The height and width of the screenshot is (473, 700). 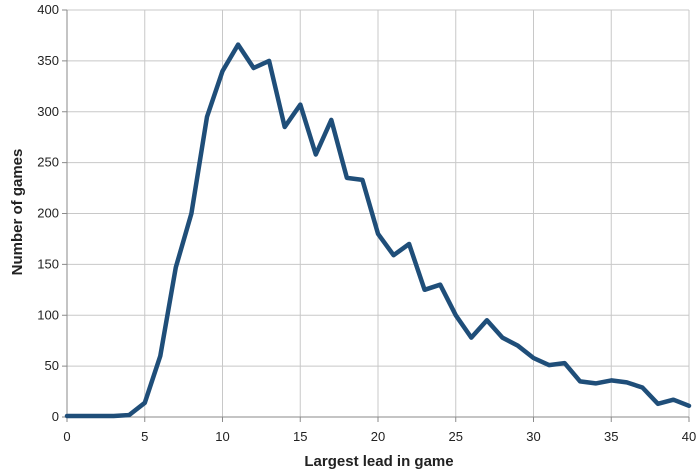 What do you see at coordinates (48, 9) in the screenshot?
I see `y-tick-label: 400` at bounding box center [48, 9].